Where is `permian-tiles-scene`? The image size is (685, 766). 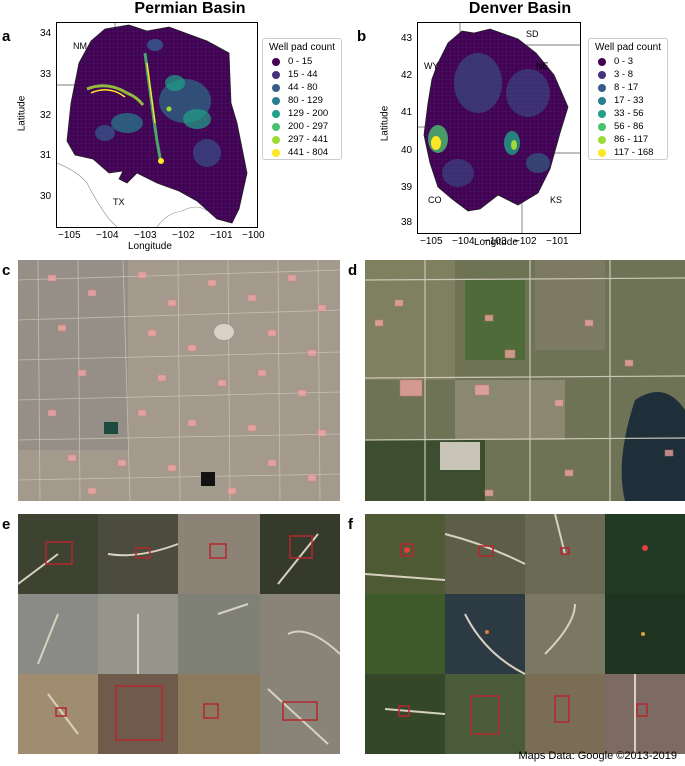 permian-tiles-scene is located at coordinates (179, 634).